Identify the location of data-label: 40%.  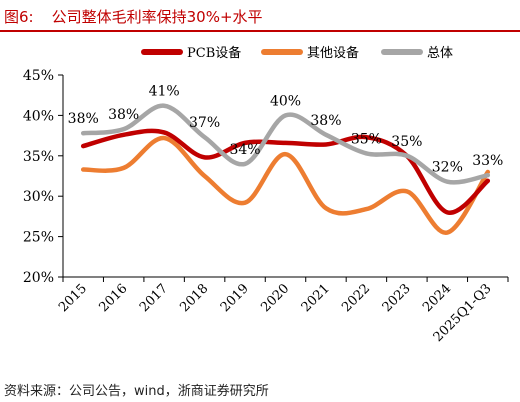
(285, 101).